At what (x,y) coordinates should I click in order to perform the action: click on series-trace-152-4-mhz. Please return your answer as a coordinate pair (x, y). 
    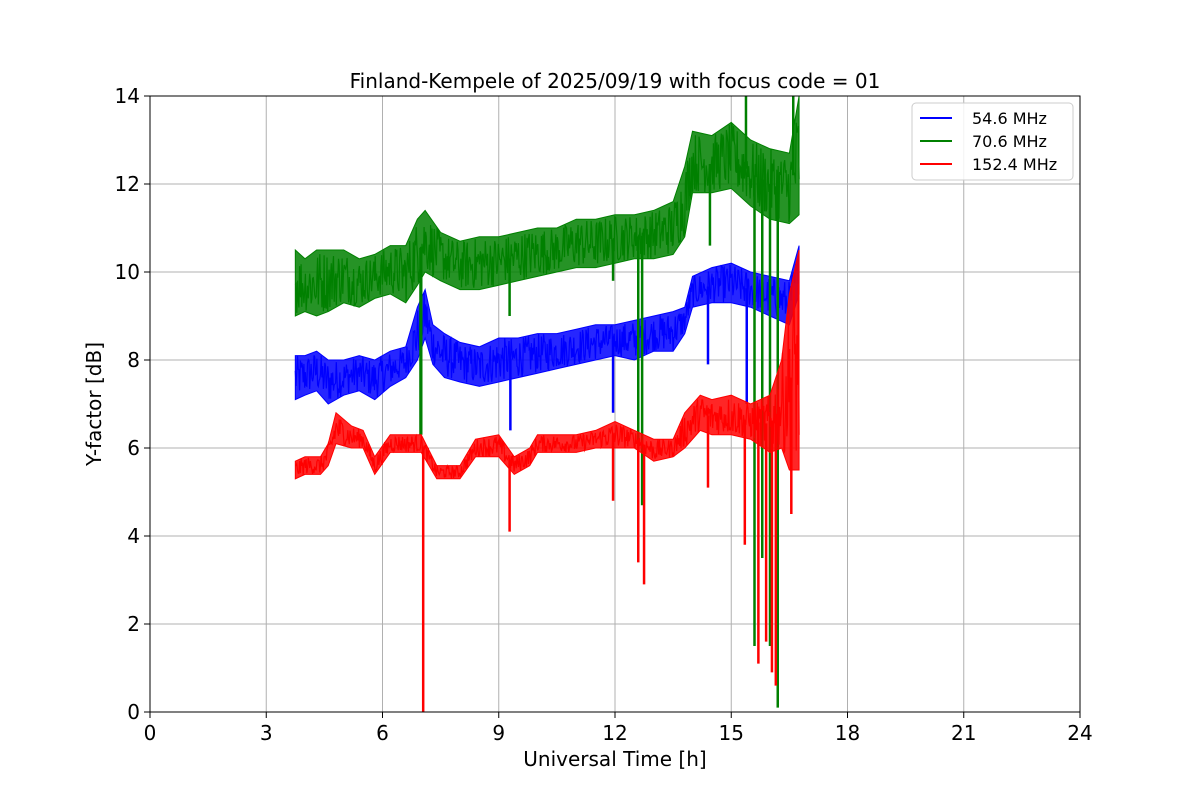
    Looking at the image, I should click on (547, 381).